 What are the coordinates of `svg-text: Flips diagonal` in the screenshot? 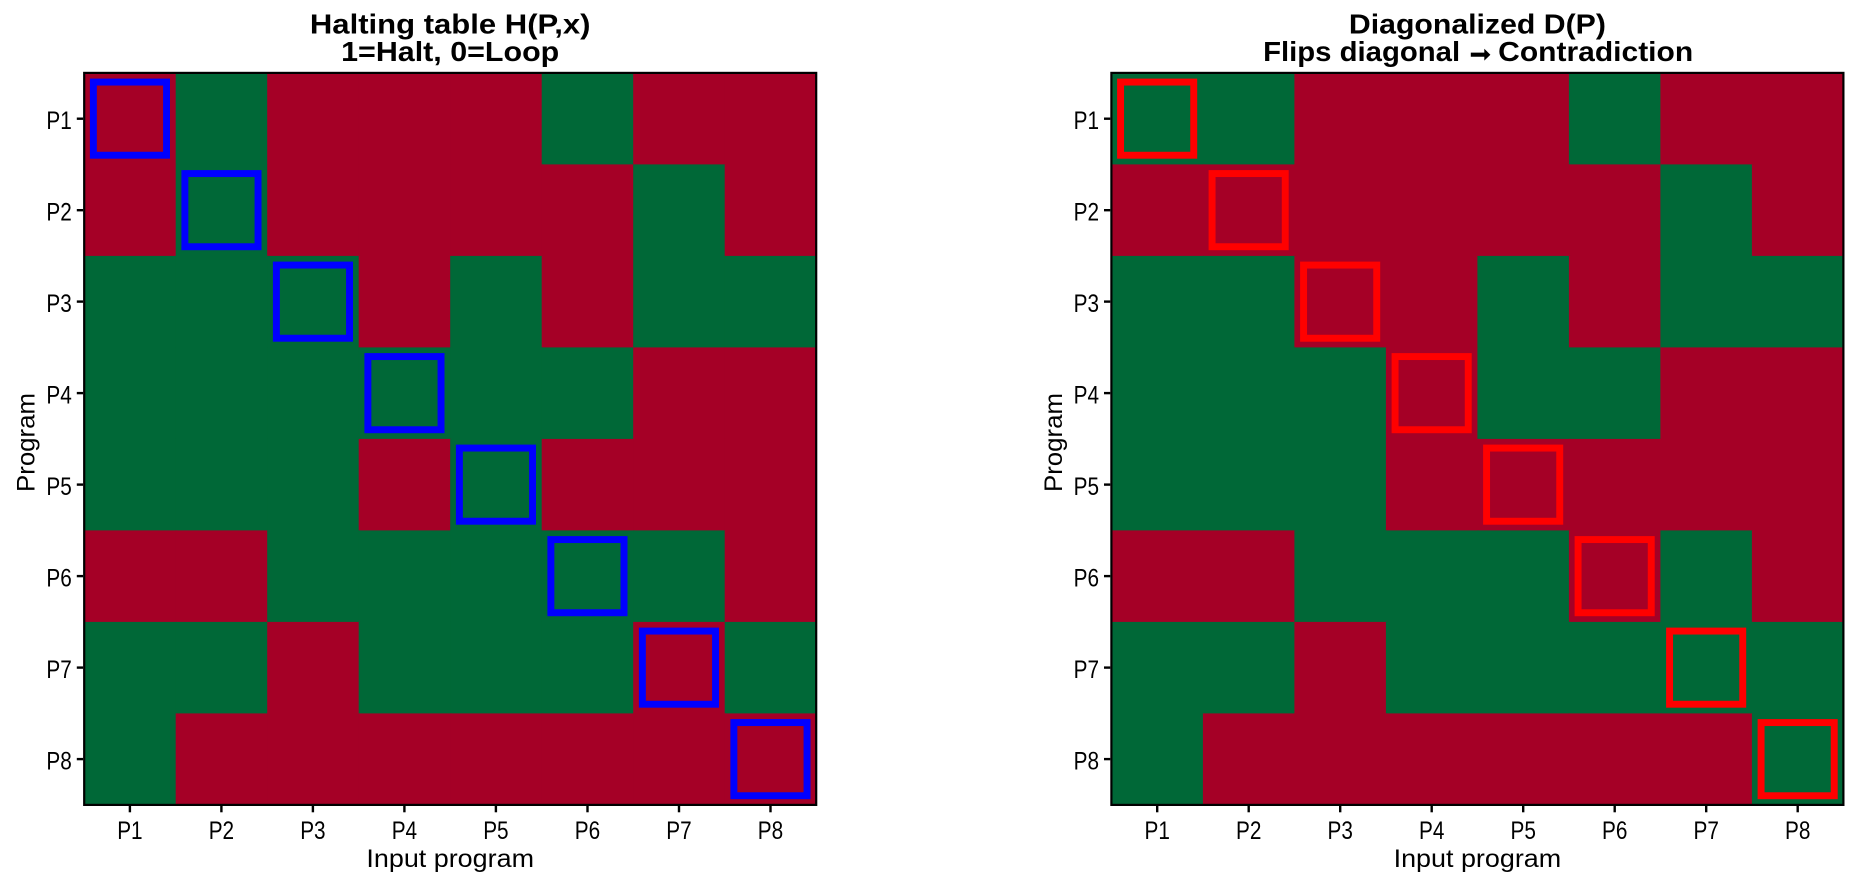 It's located at (1361, 51).